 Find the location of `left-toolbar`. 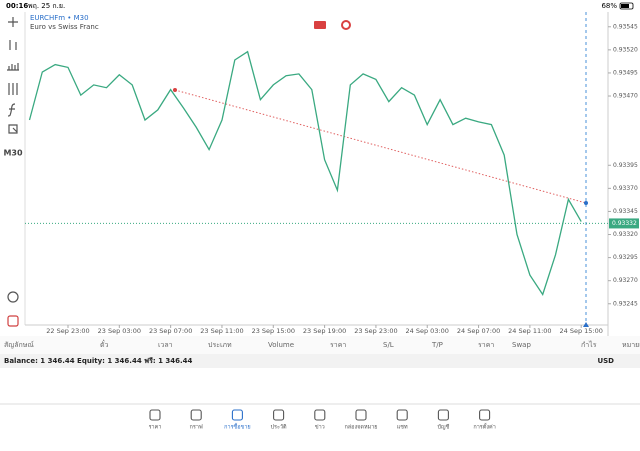

left-toolbar is located at coordinates (13, 172).